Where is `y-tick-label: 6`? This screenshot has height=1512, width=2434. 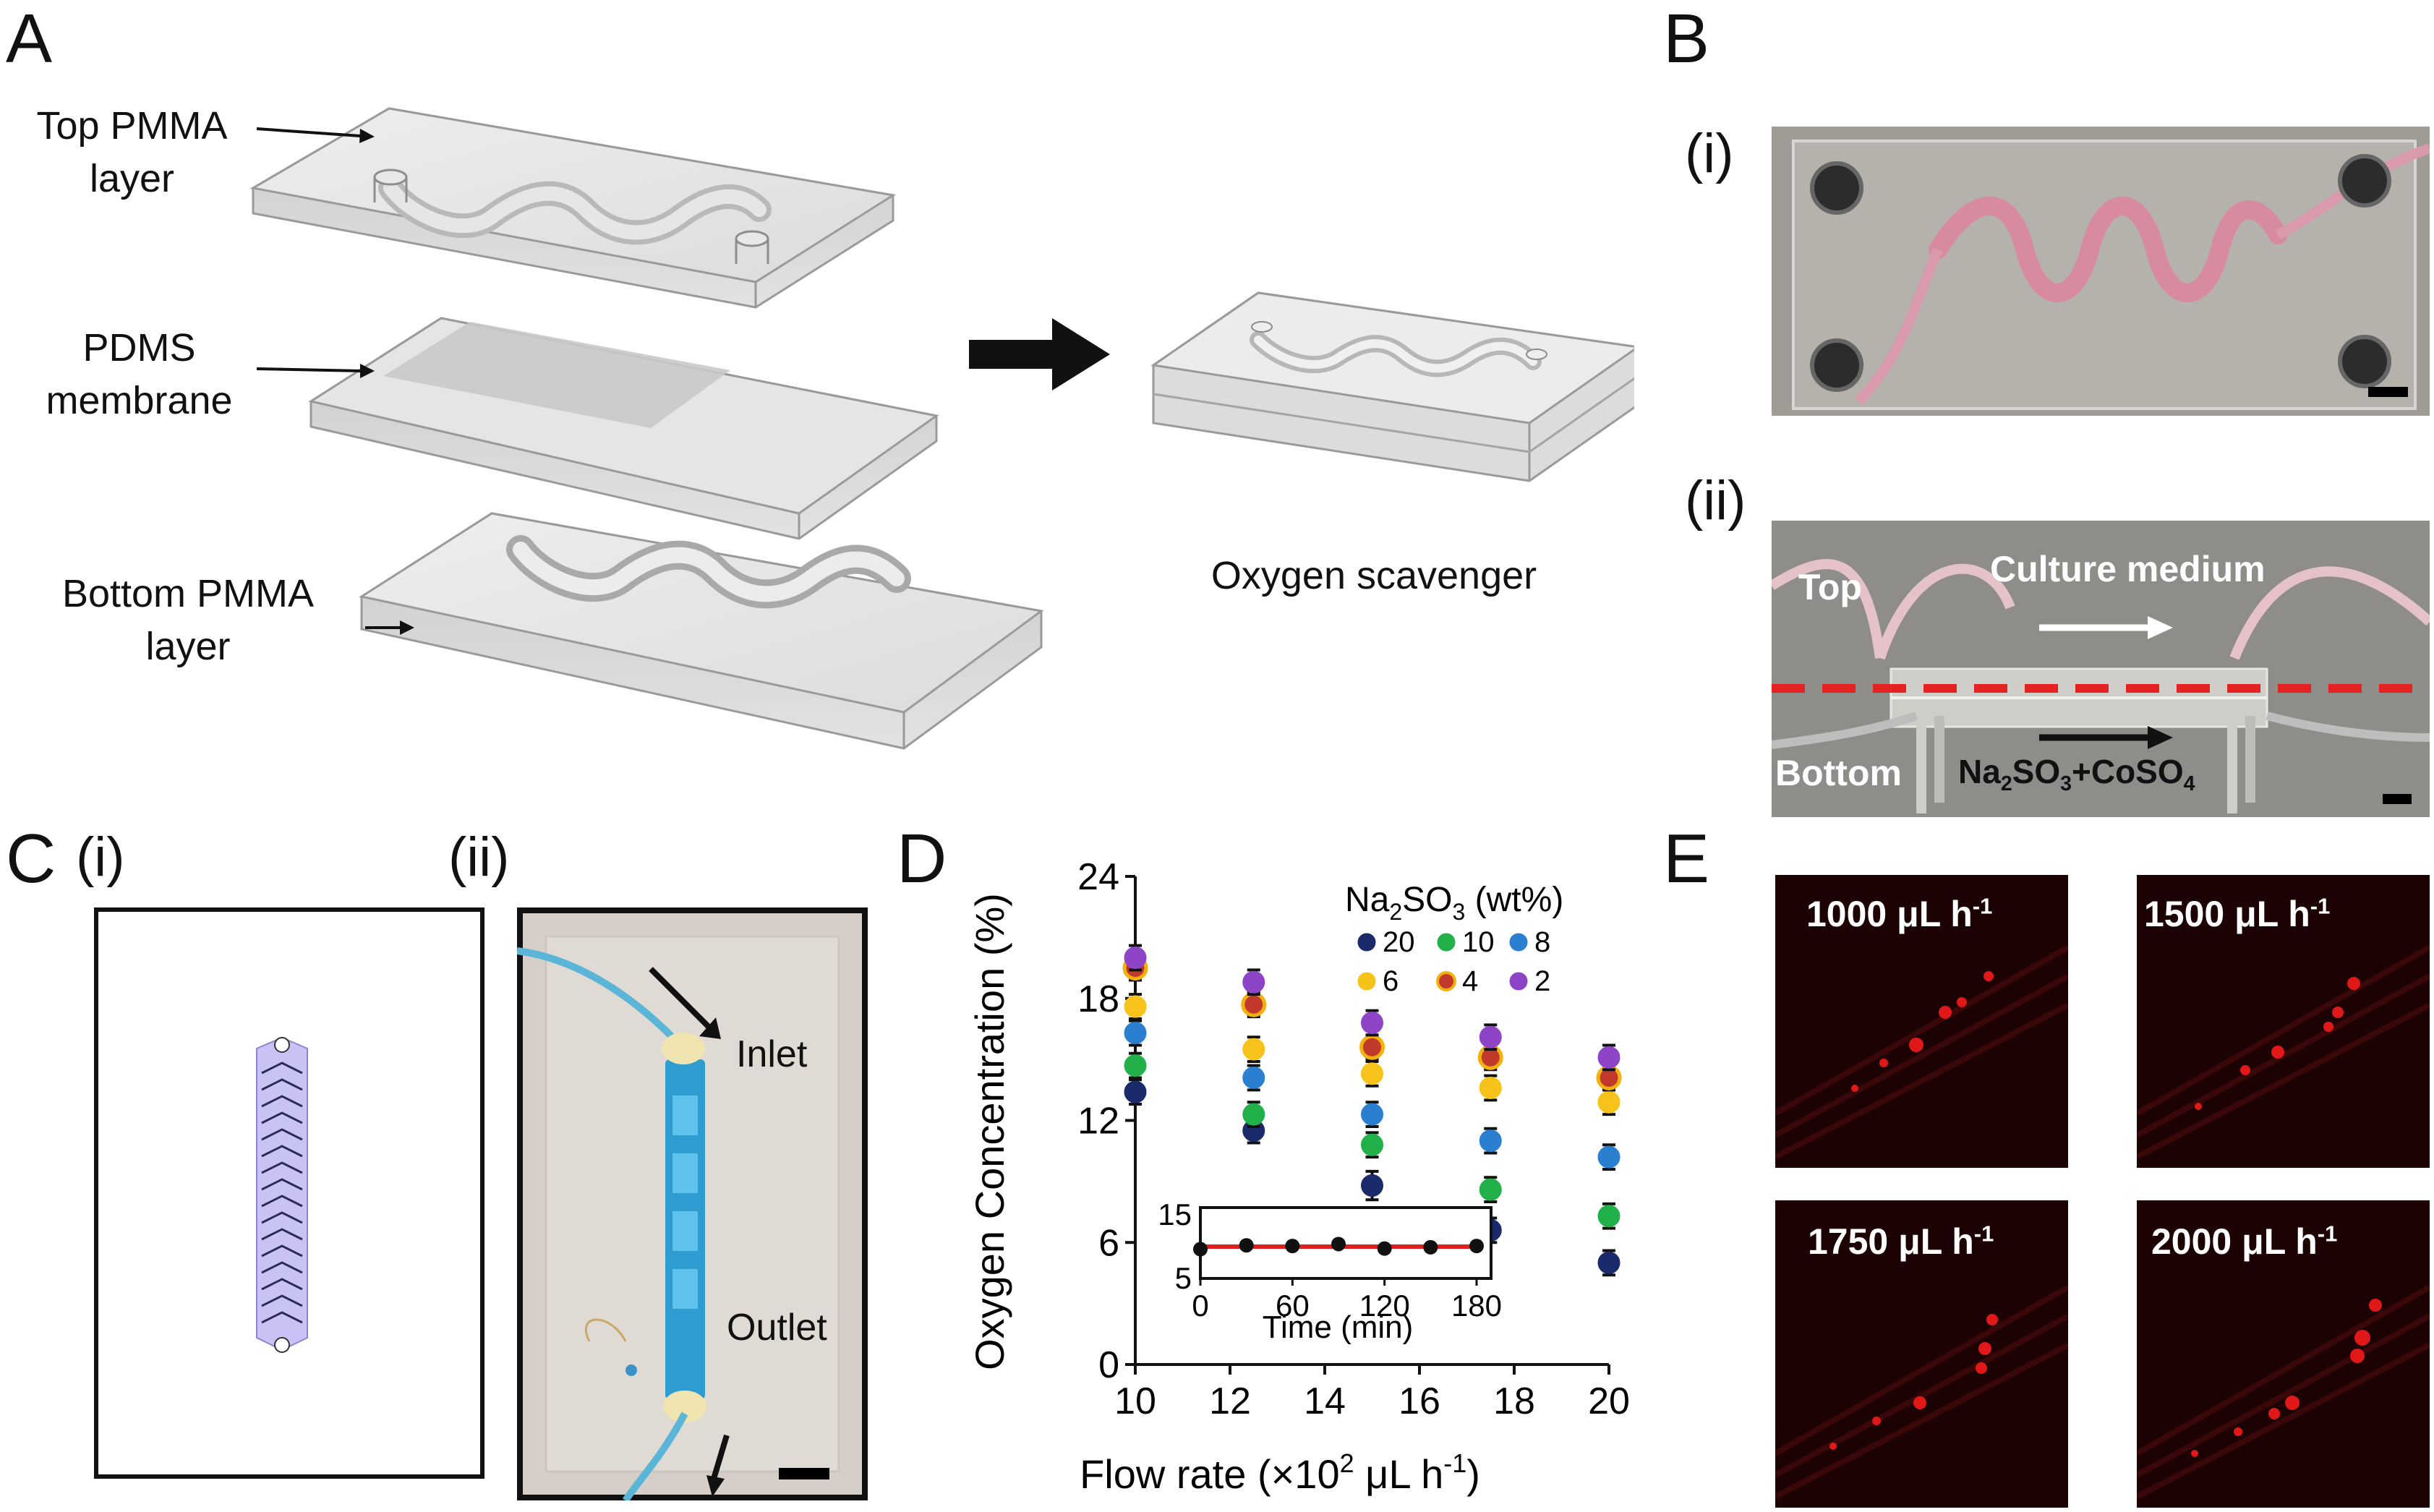 y-tick-label: 6 is located at coordinates (1108, 1243).